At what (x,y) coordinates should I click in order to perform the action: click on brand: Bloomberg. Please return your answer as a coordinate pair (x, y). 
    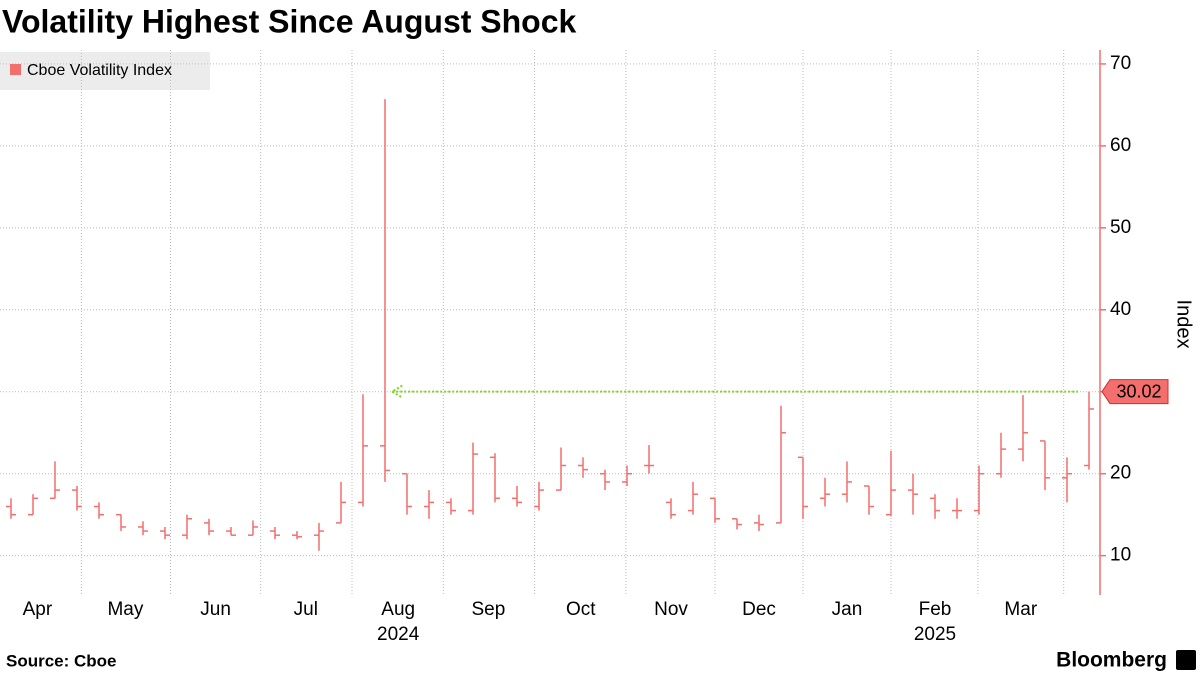
    Looking at the image, I should click on (1111, 660).